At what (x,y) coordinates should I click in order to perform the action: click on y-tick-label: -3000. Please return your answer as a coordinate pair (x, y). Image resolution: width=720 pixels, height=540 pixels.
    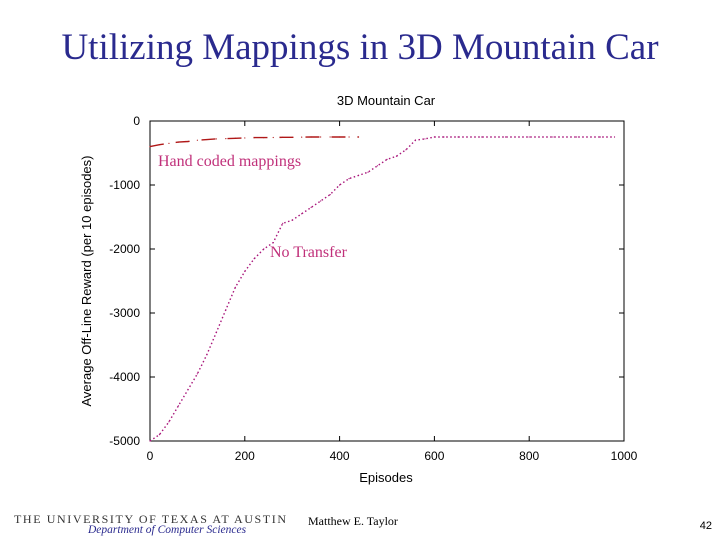
    Looking at the image, I should click on (124, 313).